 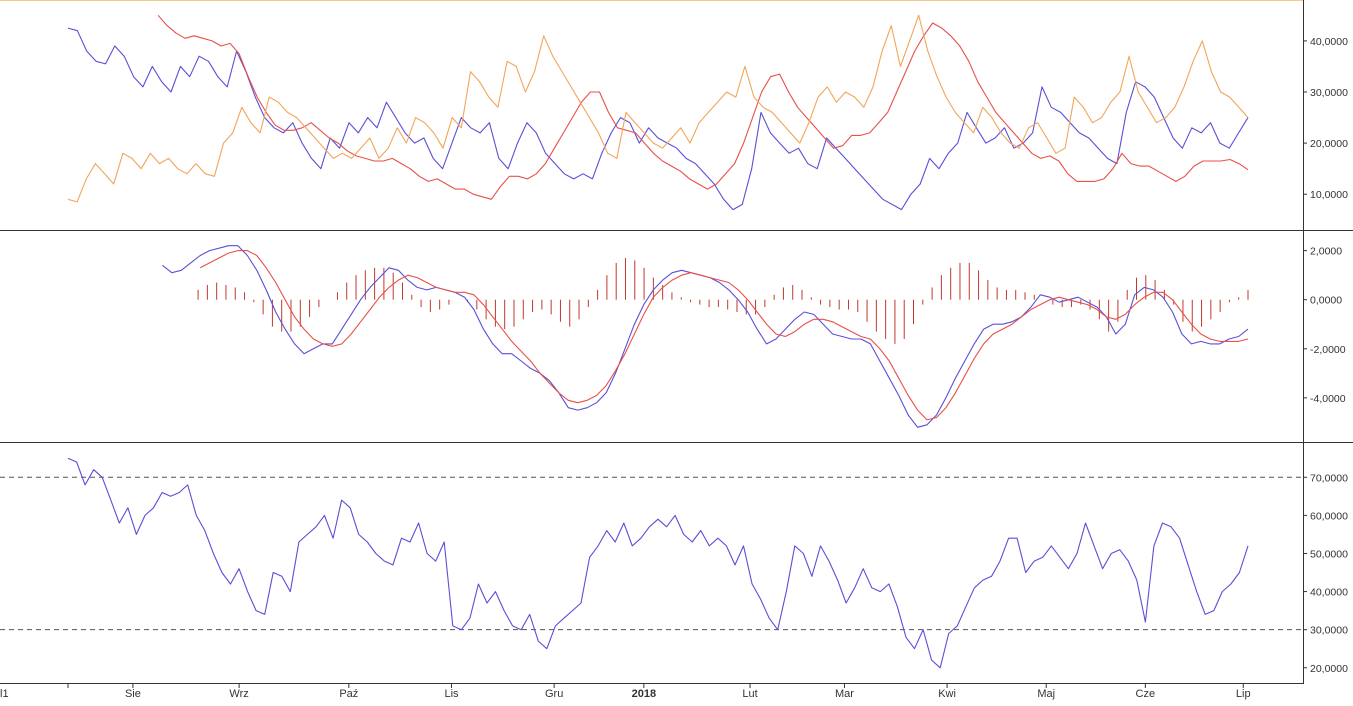 I want to click on y-tick-label: -2,0000, so click(x=1328, y=350).